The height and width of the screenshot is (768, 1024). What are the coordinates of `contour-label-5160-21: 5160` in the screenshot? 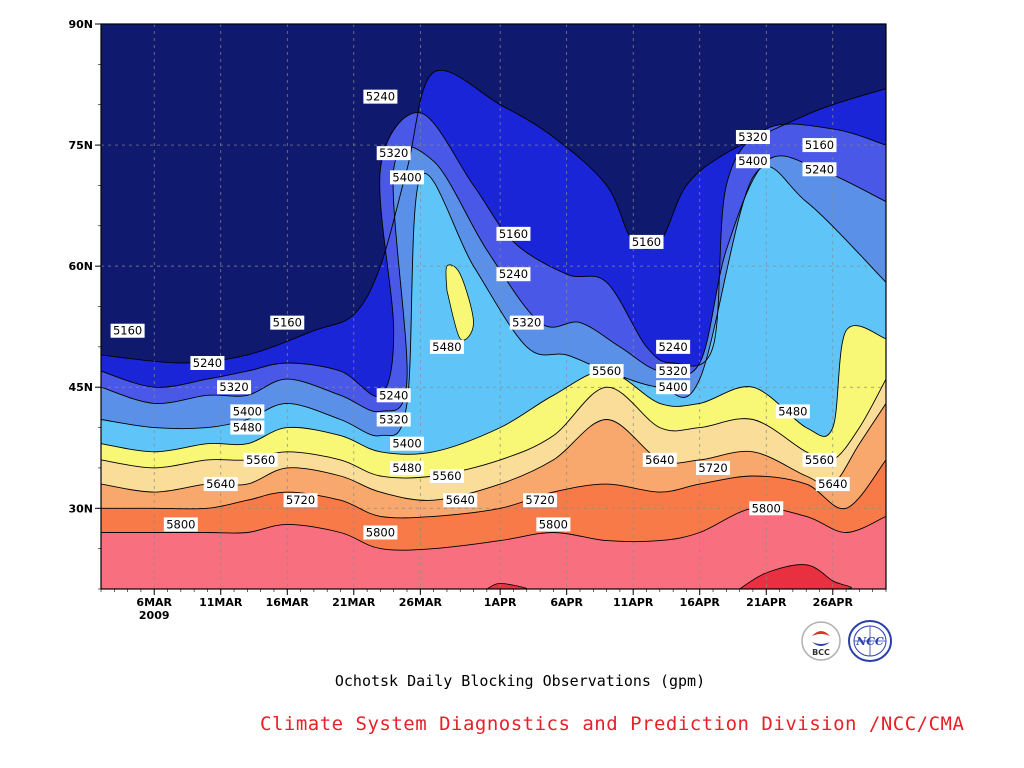 It's located at (513, 233).